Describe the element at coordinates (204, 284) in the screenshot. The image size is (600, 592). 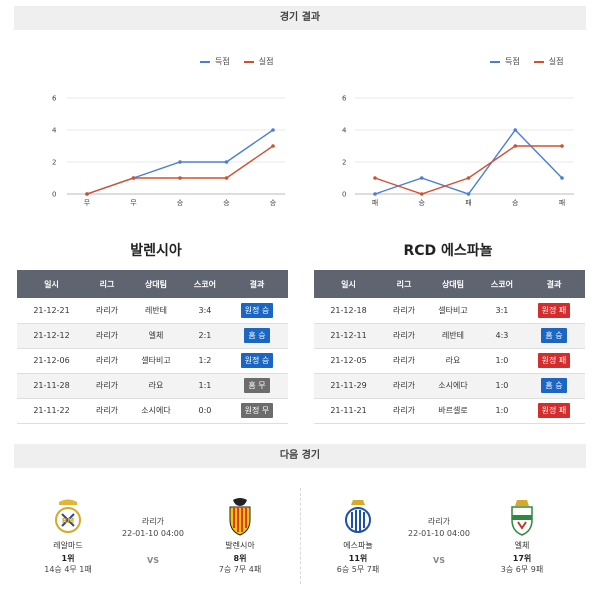
I see `col-score: 스코어` at that location.